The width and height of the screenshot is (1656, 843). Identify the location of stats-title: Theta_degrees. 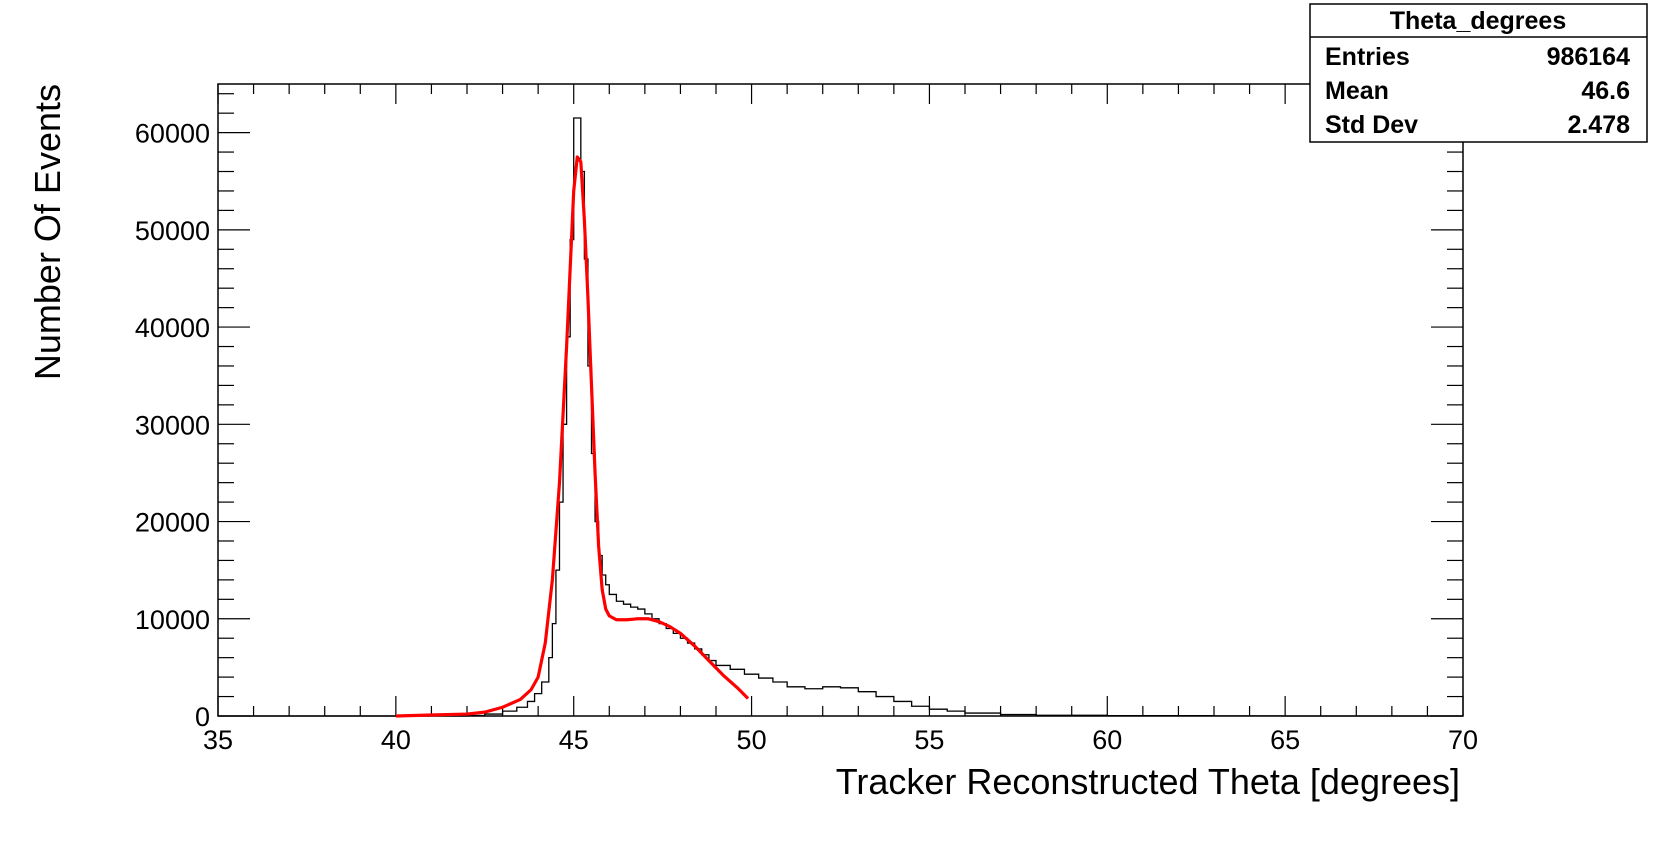
(1478, 21).